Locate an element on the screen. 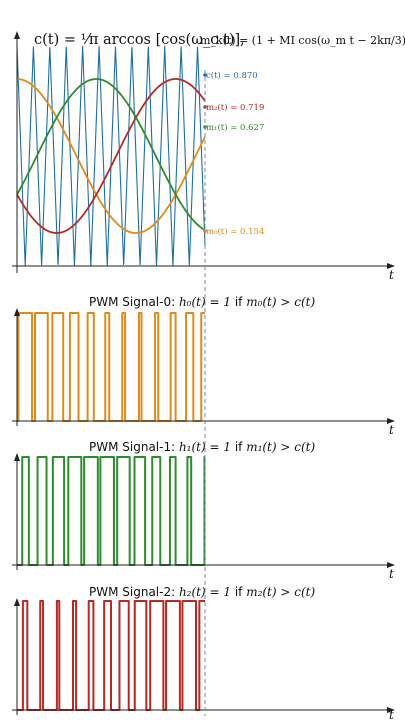  pwm-title-2-cond: m₂(t) > c(t) is located at coordinates (280, 592).